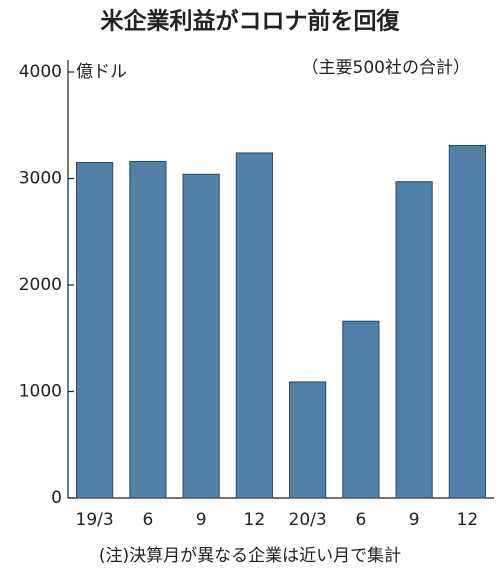 This screenshot has height=580, width=500. What do you see at coordinates (40, 392) in the screenshot?
I see `y-tick-label: 1000` at bounding box center [40, 392].